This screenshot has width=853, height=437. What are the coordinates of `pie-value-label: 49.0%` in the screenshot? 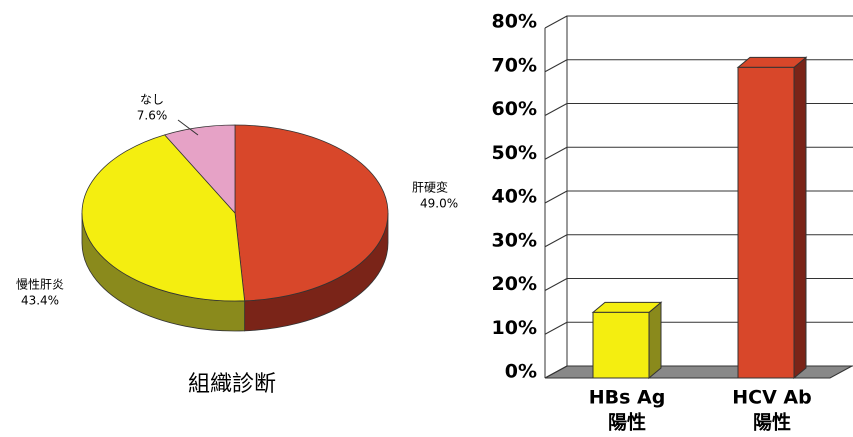 It's located at (439, 204).